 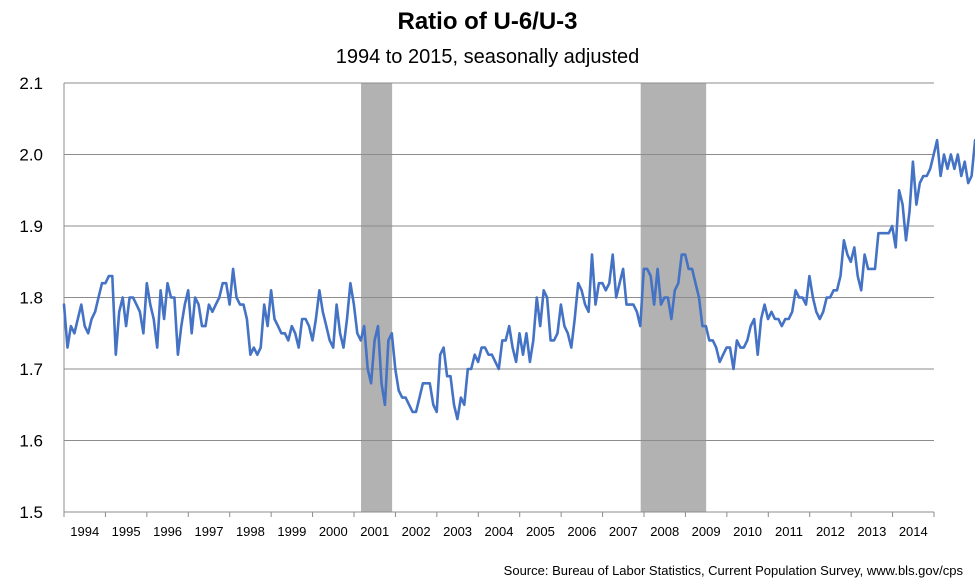 I want to click on x-tick-label: 2014, so click(x=913, y=531).